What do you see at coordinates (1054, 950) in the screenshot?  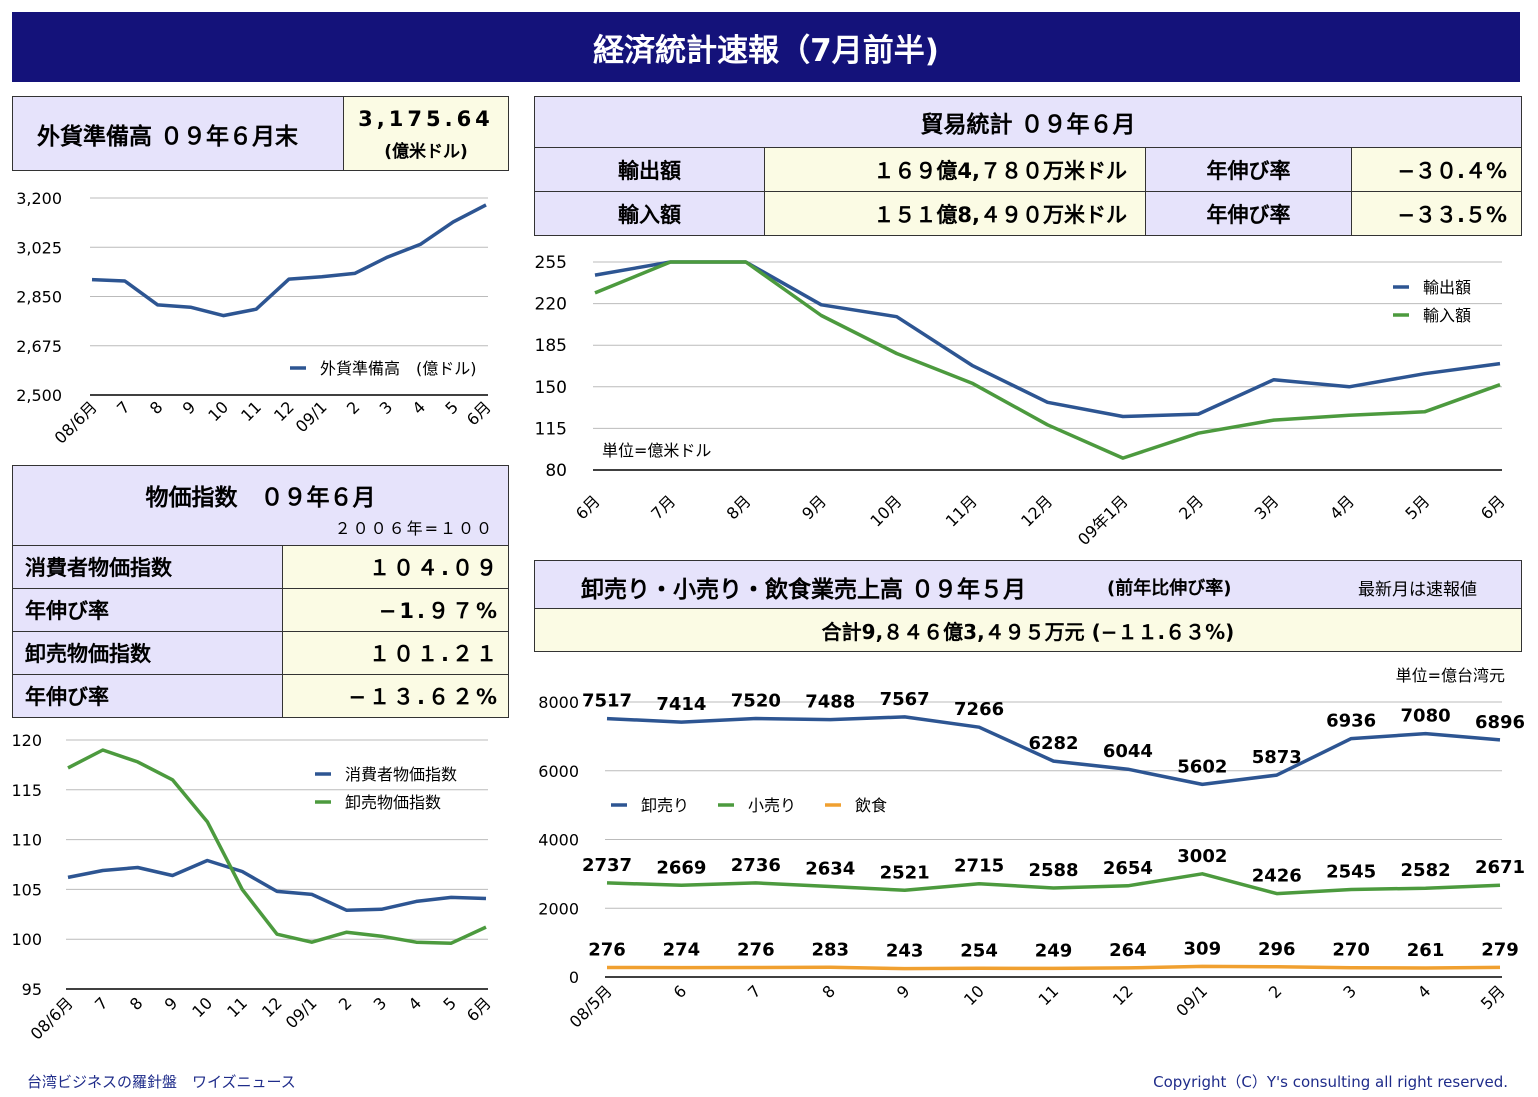 I see `sales-data-label: 249` at bounding box center [1054, 950].